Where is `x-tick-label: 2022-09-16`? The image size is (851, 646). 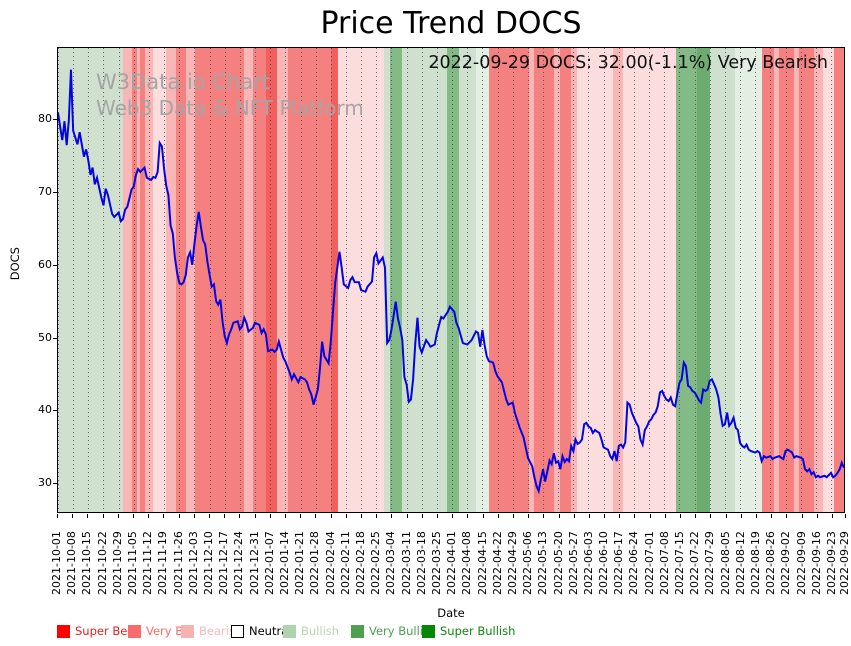 x-tick-label: 2022-09-16 is located at coordinates (816, 563).